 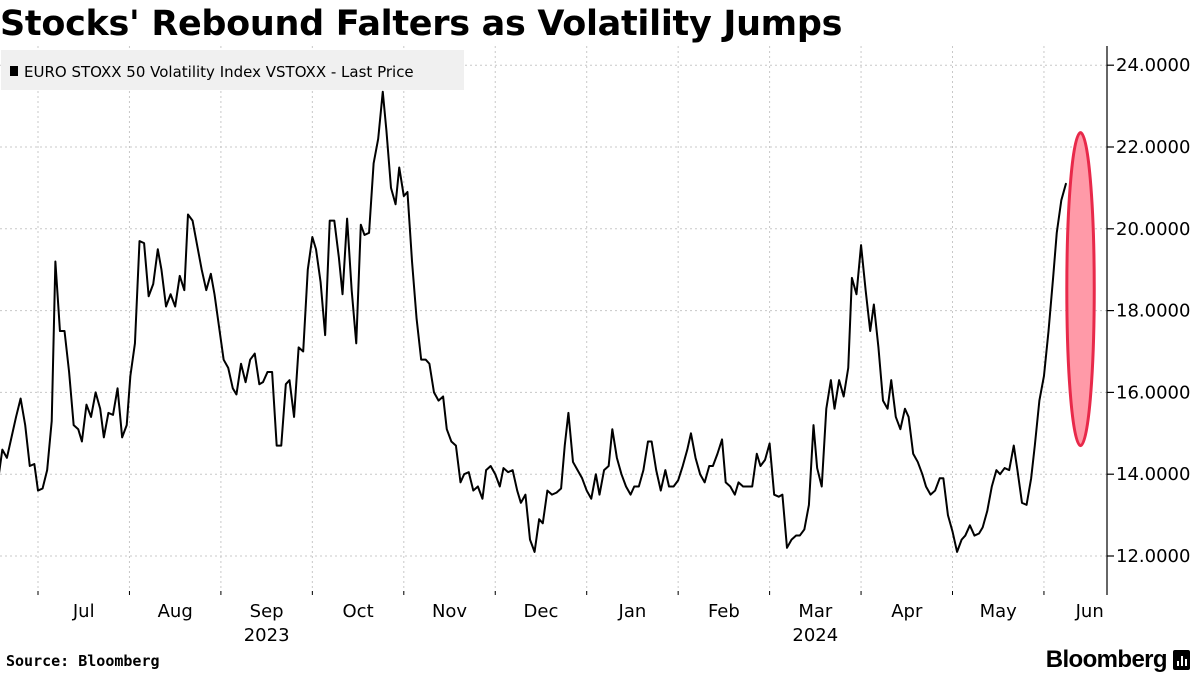 I want to click on y-tick-label-24: 24.0000, so click(x=1153, y=65).